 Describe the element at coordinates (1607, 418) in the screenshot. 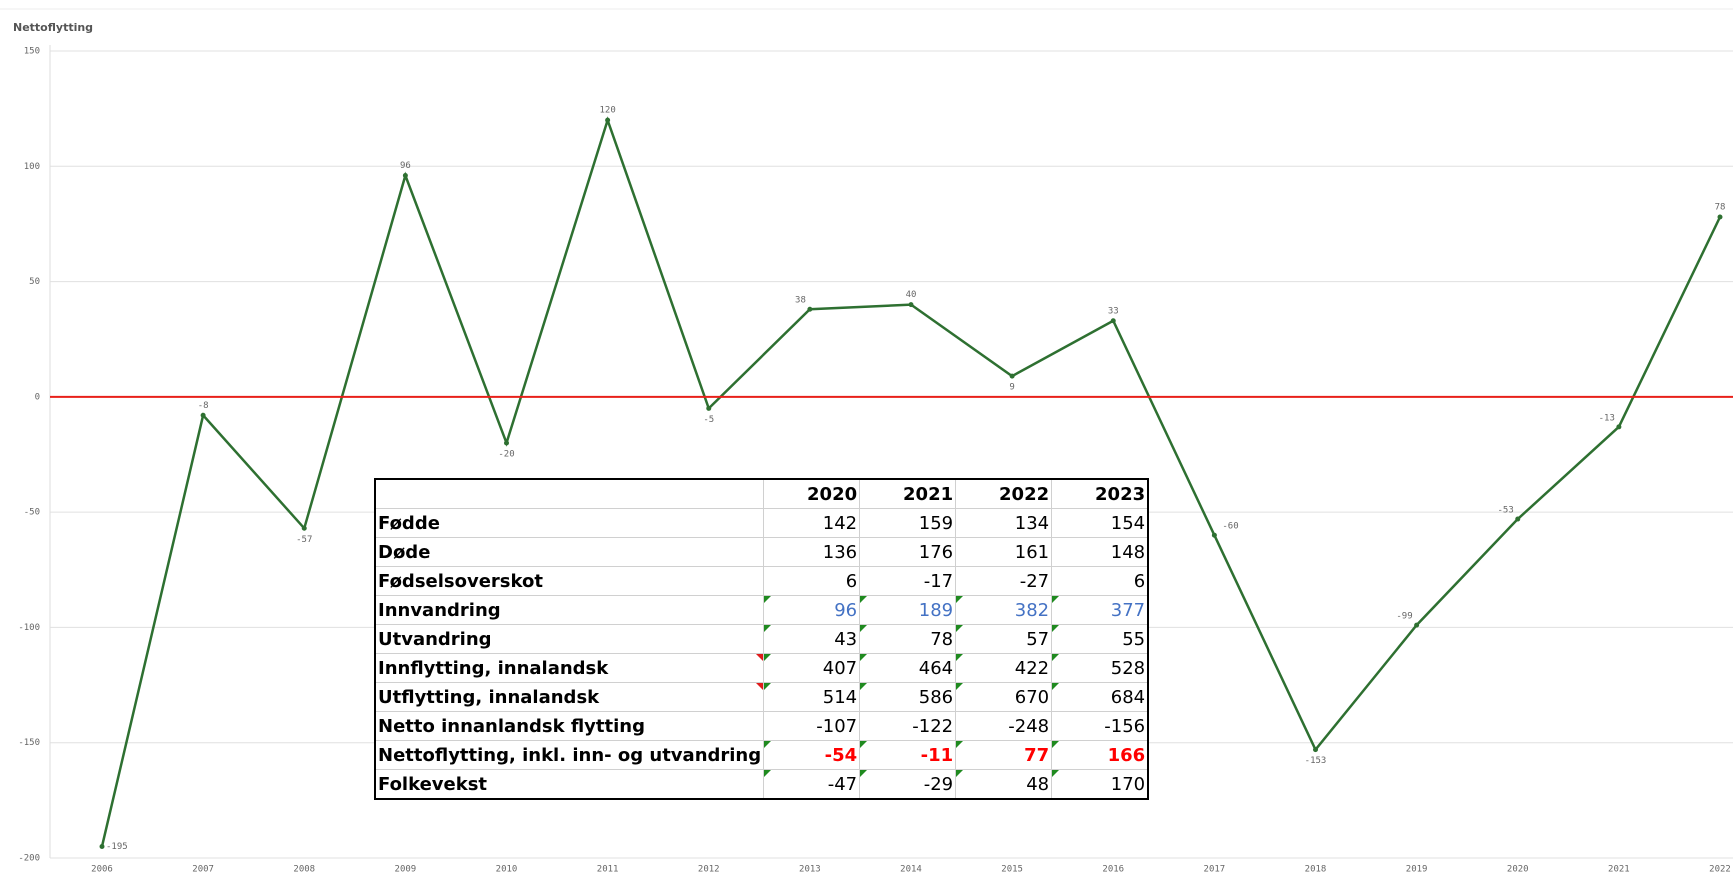

I see `data-label: -13` at that location.